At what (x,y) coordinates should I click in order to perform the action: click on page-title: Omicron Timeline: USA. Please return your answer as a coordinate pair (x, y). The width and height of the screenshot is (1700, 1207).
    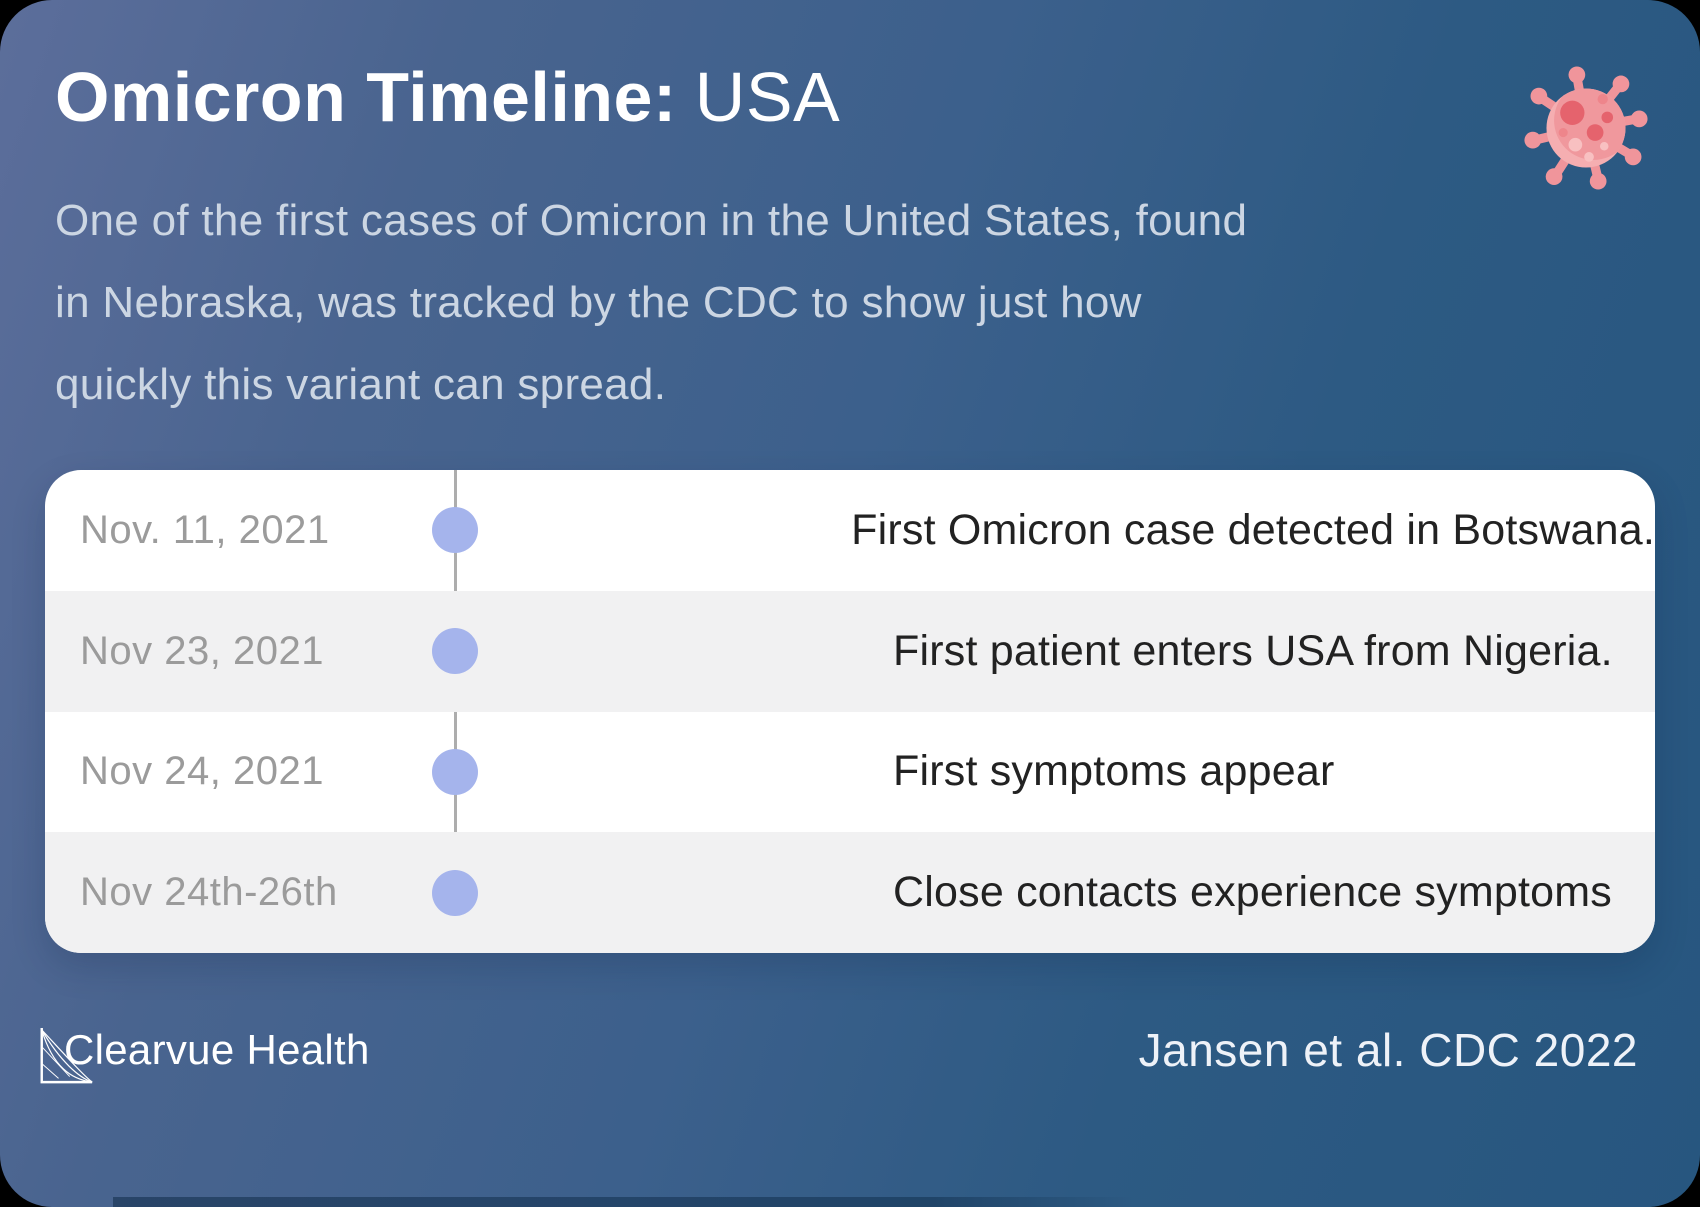
    Looking at the image, I should click on (850, 97).